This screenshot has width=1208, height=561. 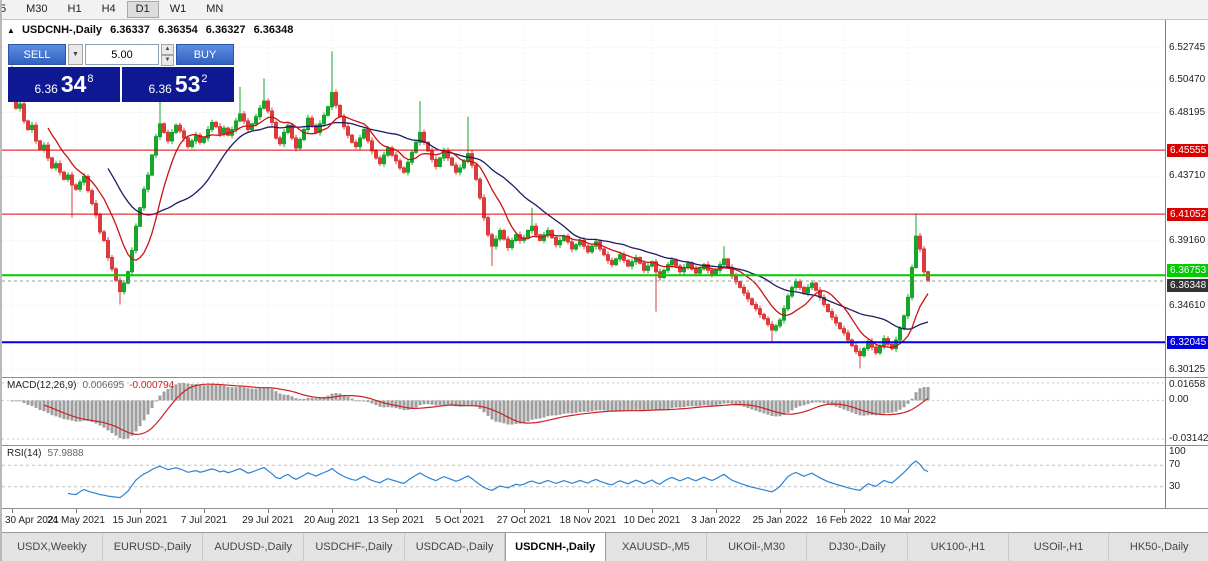 I want to click on tab-eurusd-daily: EURUSD-,Daily, so click(x=153, y=547).